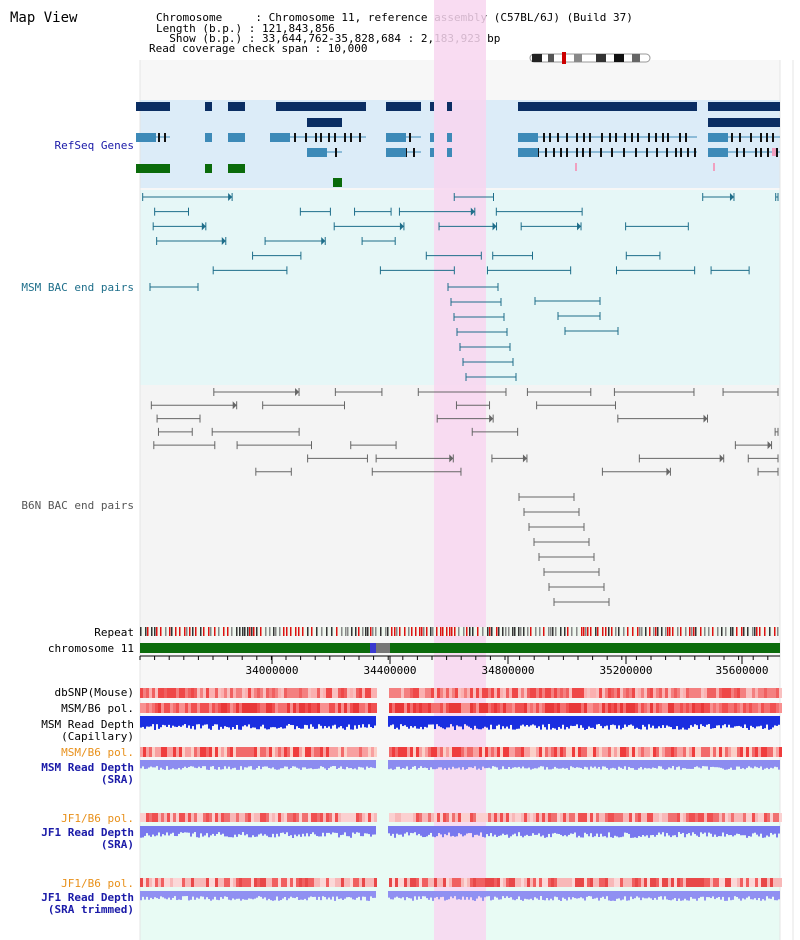 This screenshot has width=800, height=940. Describe the element at coordinates (626, 670) in the screenshot. I see `axis-tick-label: 35200000` at that location.